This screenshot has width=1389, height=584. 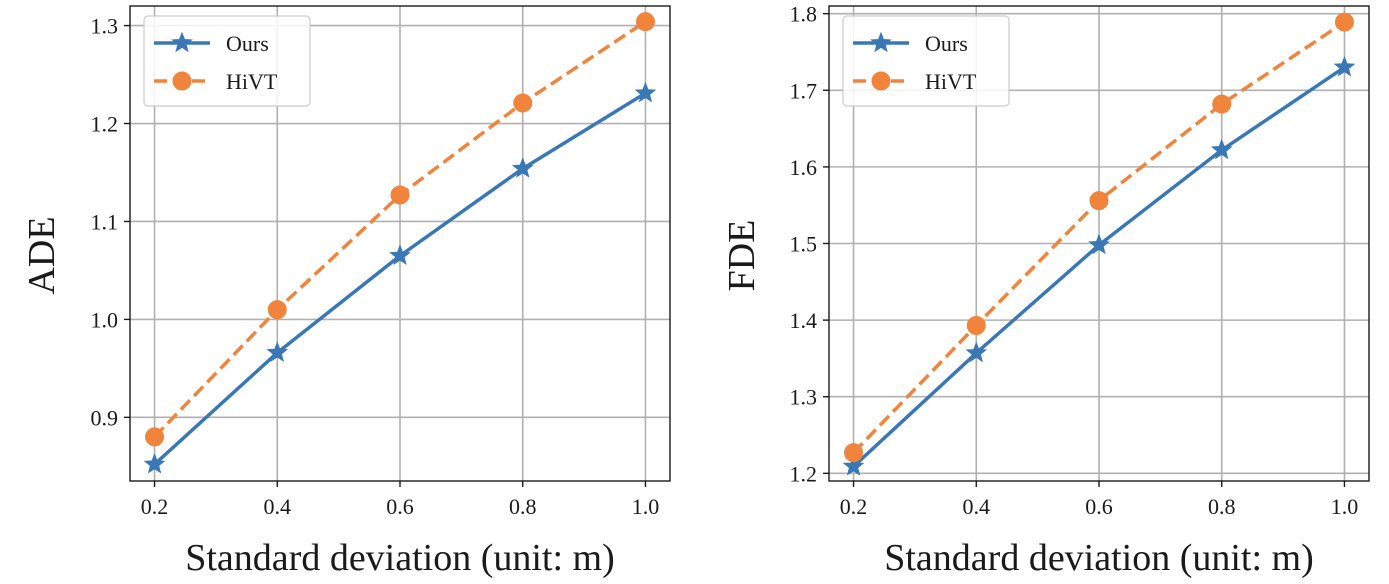 What do you see at coordinates (105, 319) in the screenshot?
I see `y-tick-label: 1.0` at bounding box center [105, 319].